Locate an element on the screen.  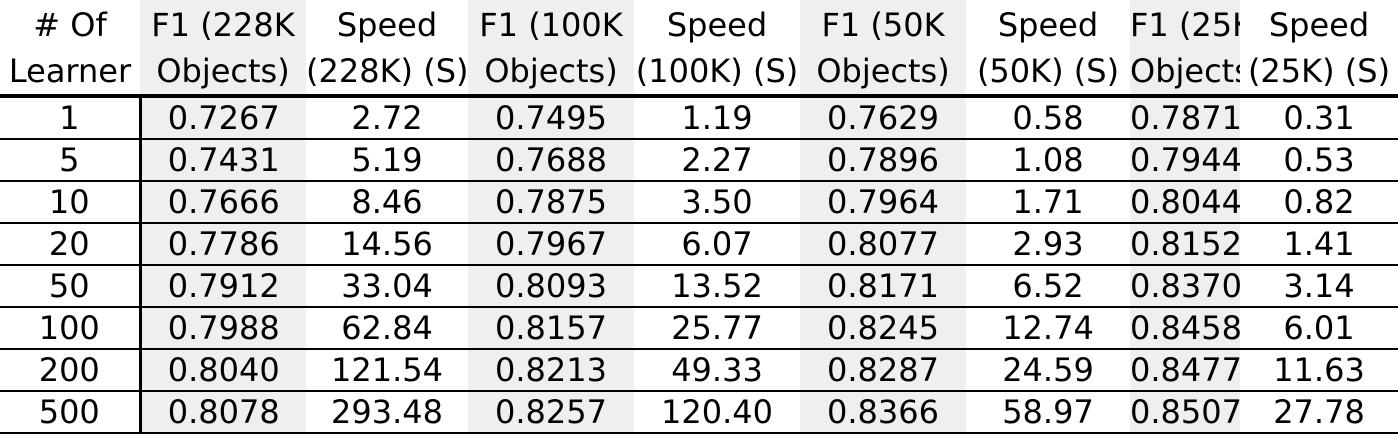
header-line-2: (100K) (S) is located at coordinates (717, 71).